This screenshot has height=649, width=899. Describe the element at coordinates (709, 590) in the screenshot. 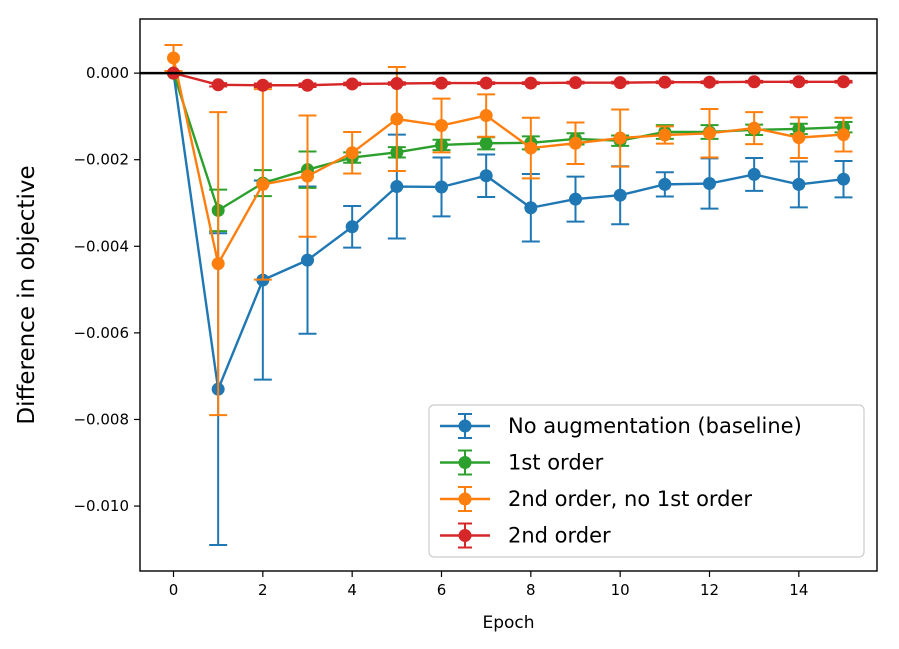

I see `x-tick-label: 12` at that location.